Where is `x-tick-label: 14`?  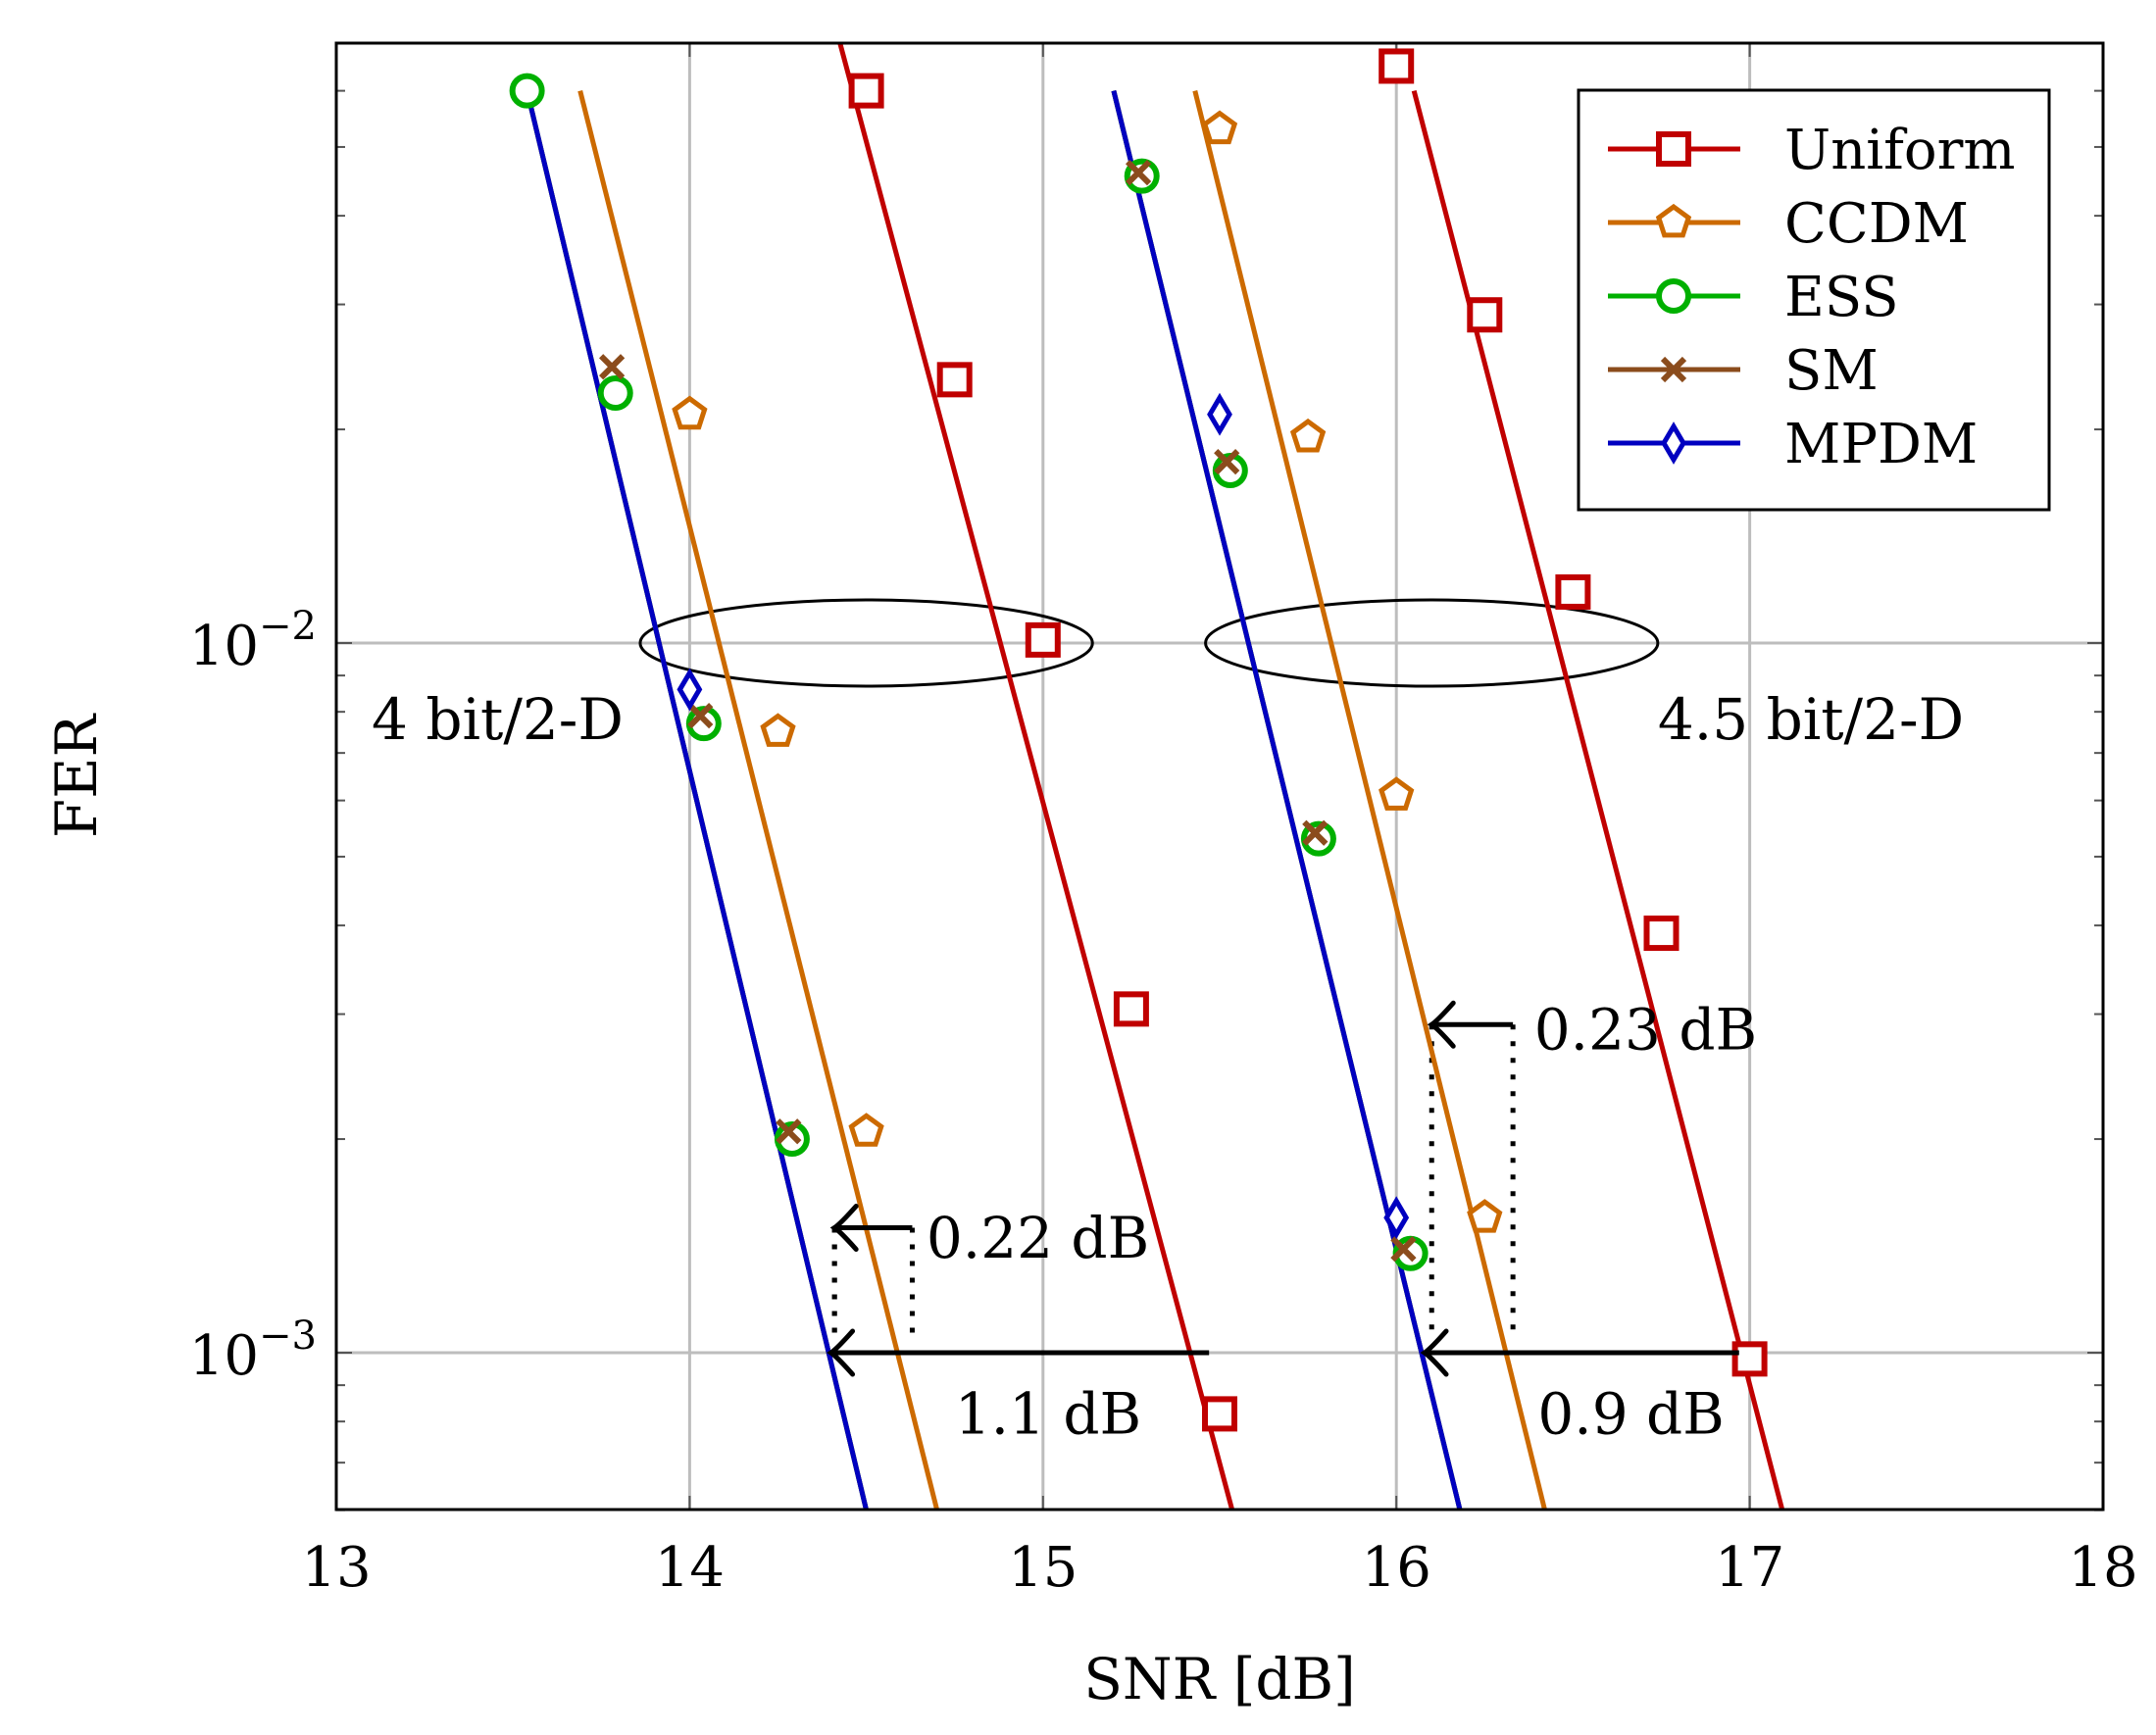 x-tick-label: 14 is located at coordinates (690, 1568).